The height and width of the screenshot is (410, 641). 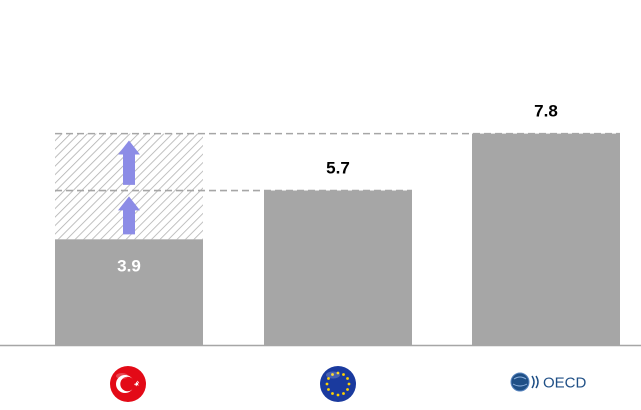 What do you see at coordinates (546, 239) in the screenshot?
I see `bar-oecd` at bounding box center [546, 239].